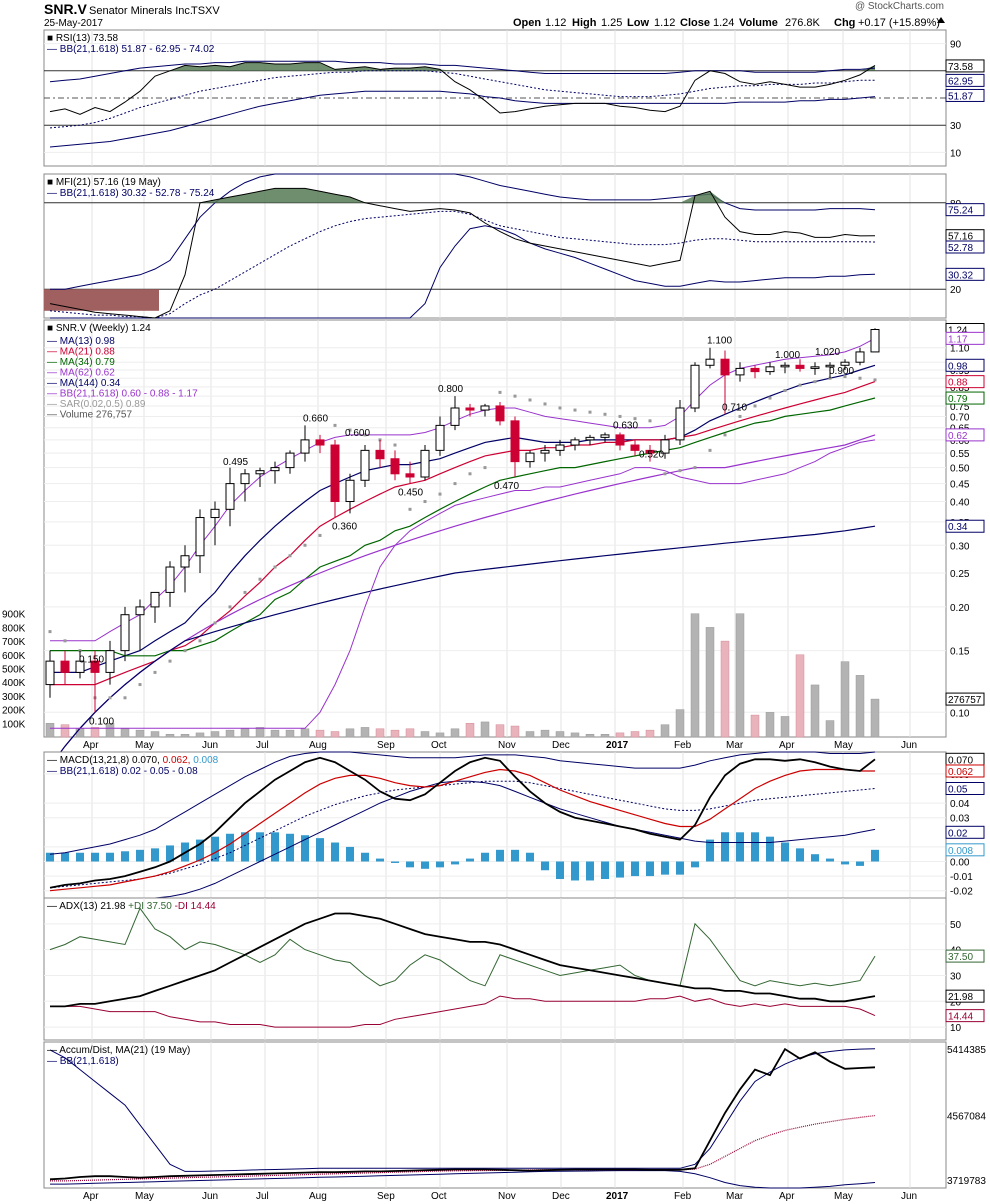 Image resolution: width=990 pixels, height=1204 pixels. What do you see at coordinates (462, 264) in the screenshot?
I see `mfi-bb-middle-line` at bounding box center [462, 264].